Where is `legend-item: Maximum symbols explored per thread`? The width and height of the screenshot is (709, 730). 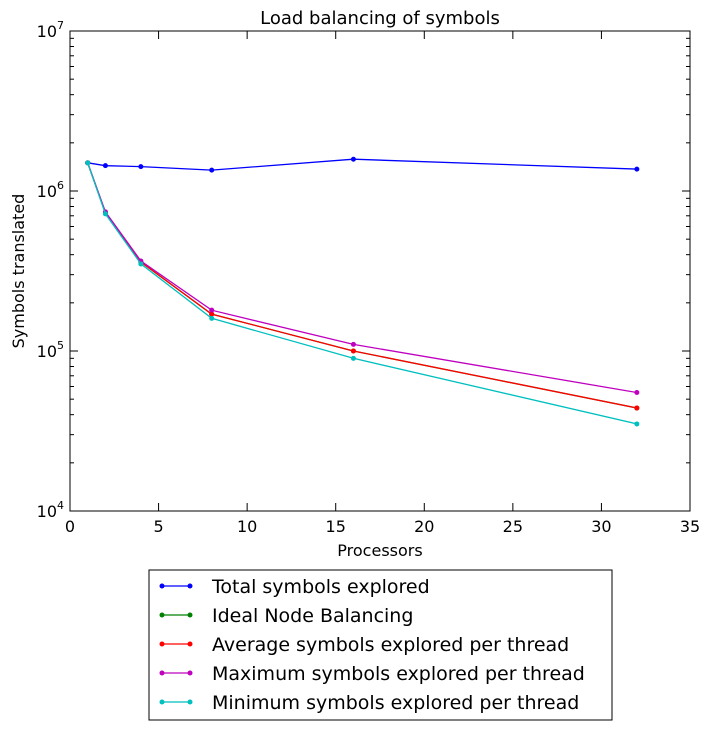 legend-item: Maximum symbols explored per thread is located at coordinates (372, 674).